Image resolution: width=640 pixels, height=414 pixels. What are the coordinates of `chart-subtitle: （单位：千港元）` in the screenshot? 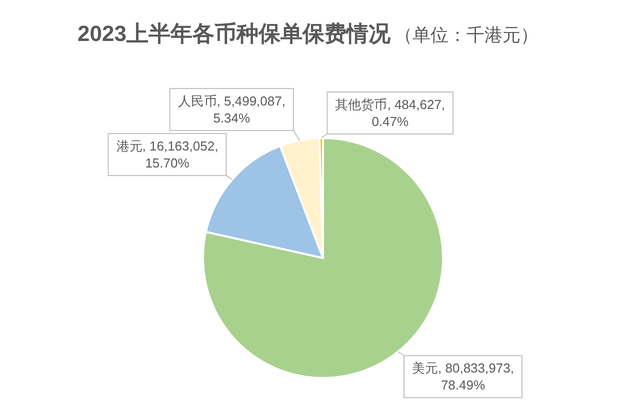 It's located at (466, 35).